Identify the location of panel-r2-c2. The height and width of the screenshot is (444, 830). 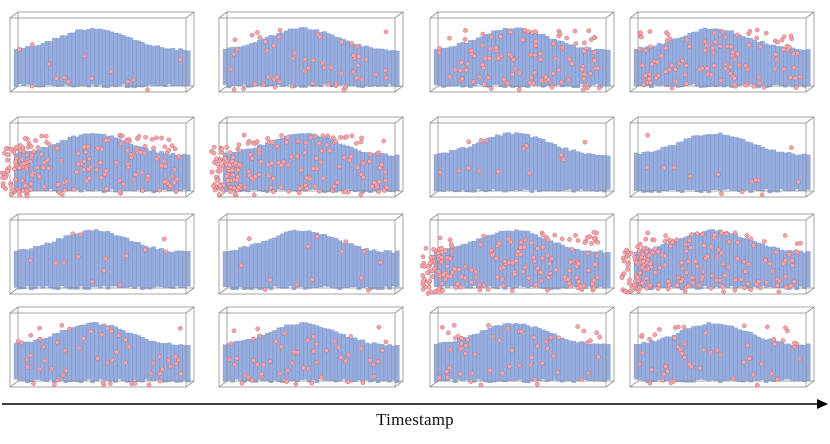
(306, 157).